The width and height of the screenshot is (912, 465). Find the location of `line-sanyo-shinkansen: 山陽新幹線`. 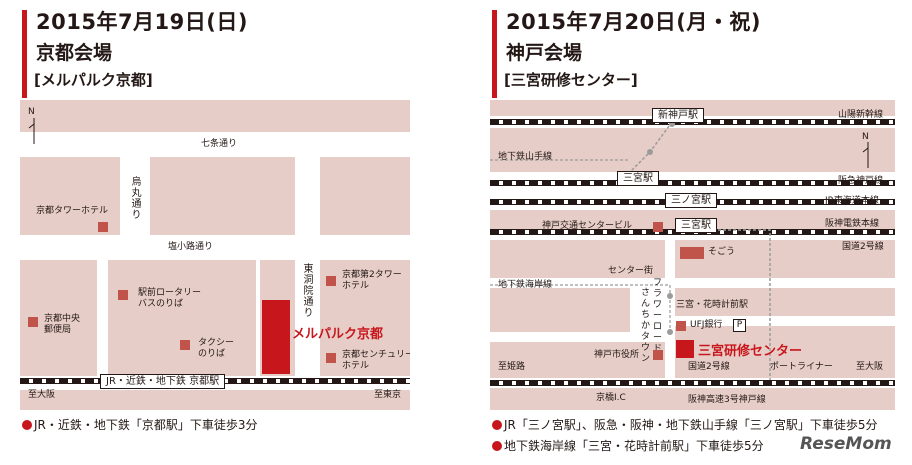

line-sanyo-shinkansen: 山陽新幹線 is located at coordinates (861, 115).